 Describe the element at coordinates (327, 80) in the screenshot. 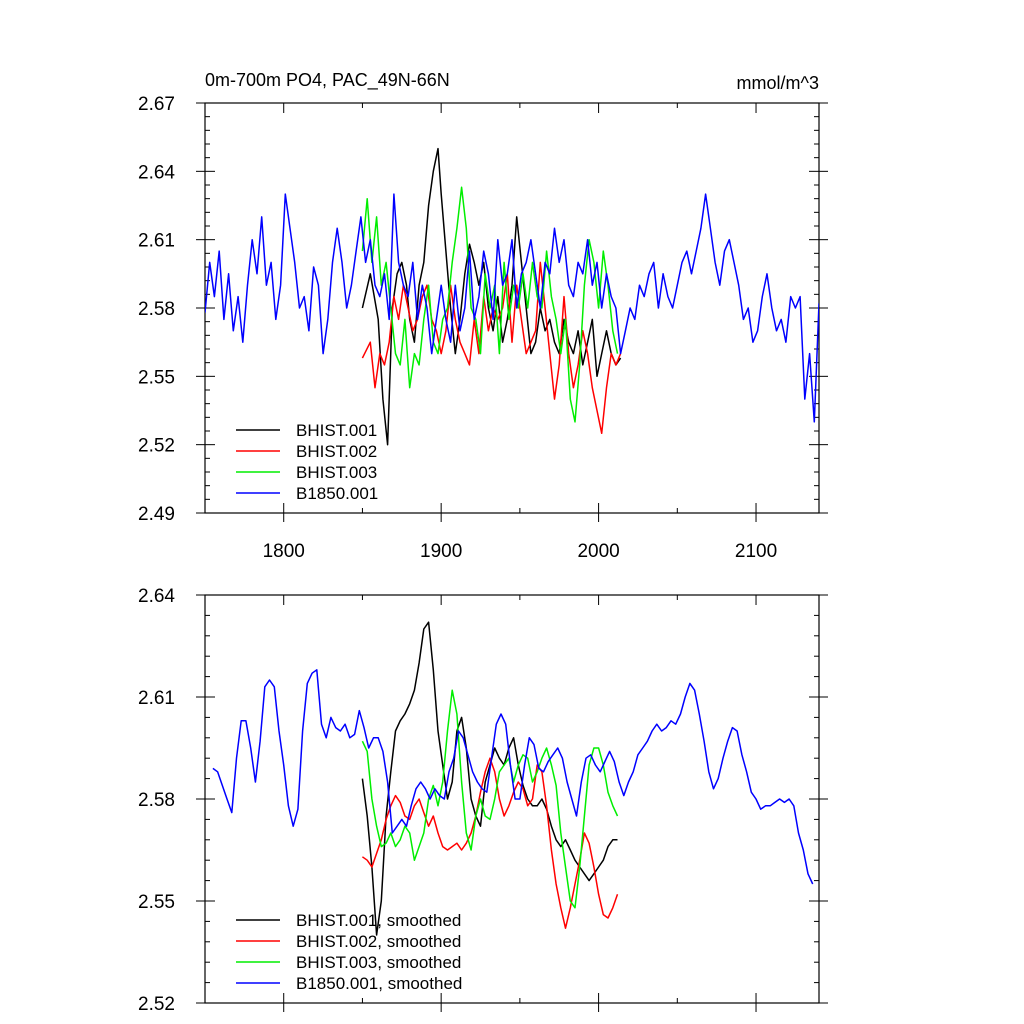

I see `chart-title: 0m-700m PO4, PAC_49N-66N` at that location.